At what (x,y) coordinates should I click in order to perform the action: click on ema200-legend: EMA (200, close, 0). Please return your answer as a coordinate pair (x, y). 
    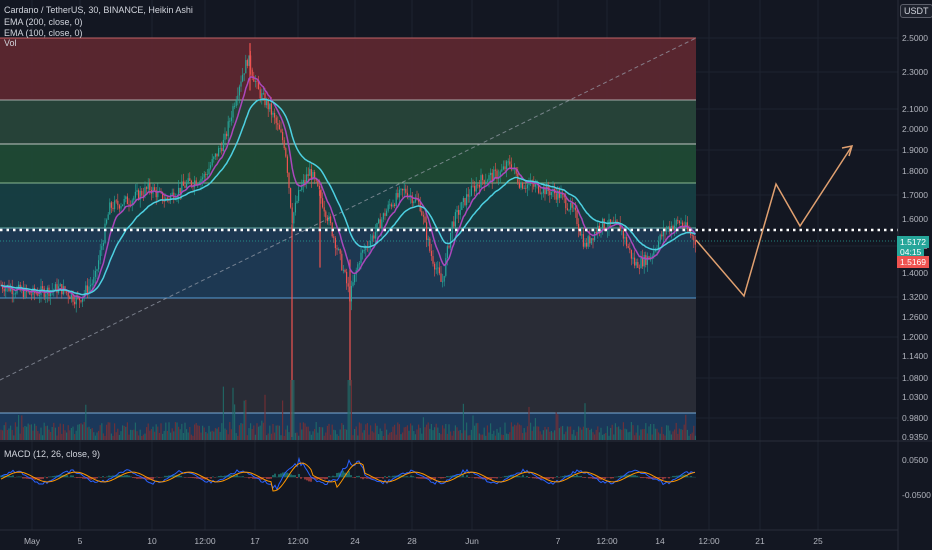
    Looking at the image, I should click on (43, 22).